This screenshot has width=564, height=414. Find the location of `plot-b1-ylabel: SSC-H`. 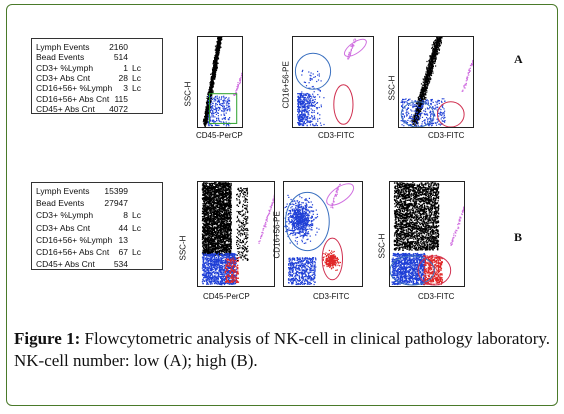

plot-b1-ylabel: SSC-H is located at coordinates (183, 248).